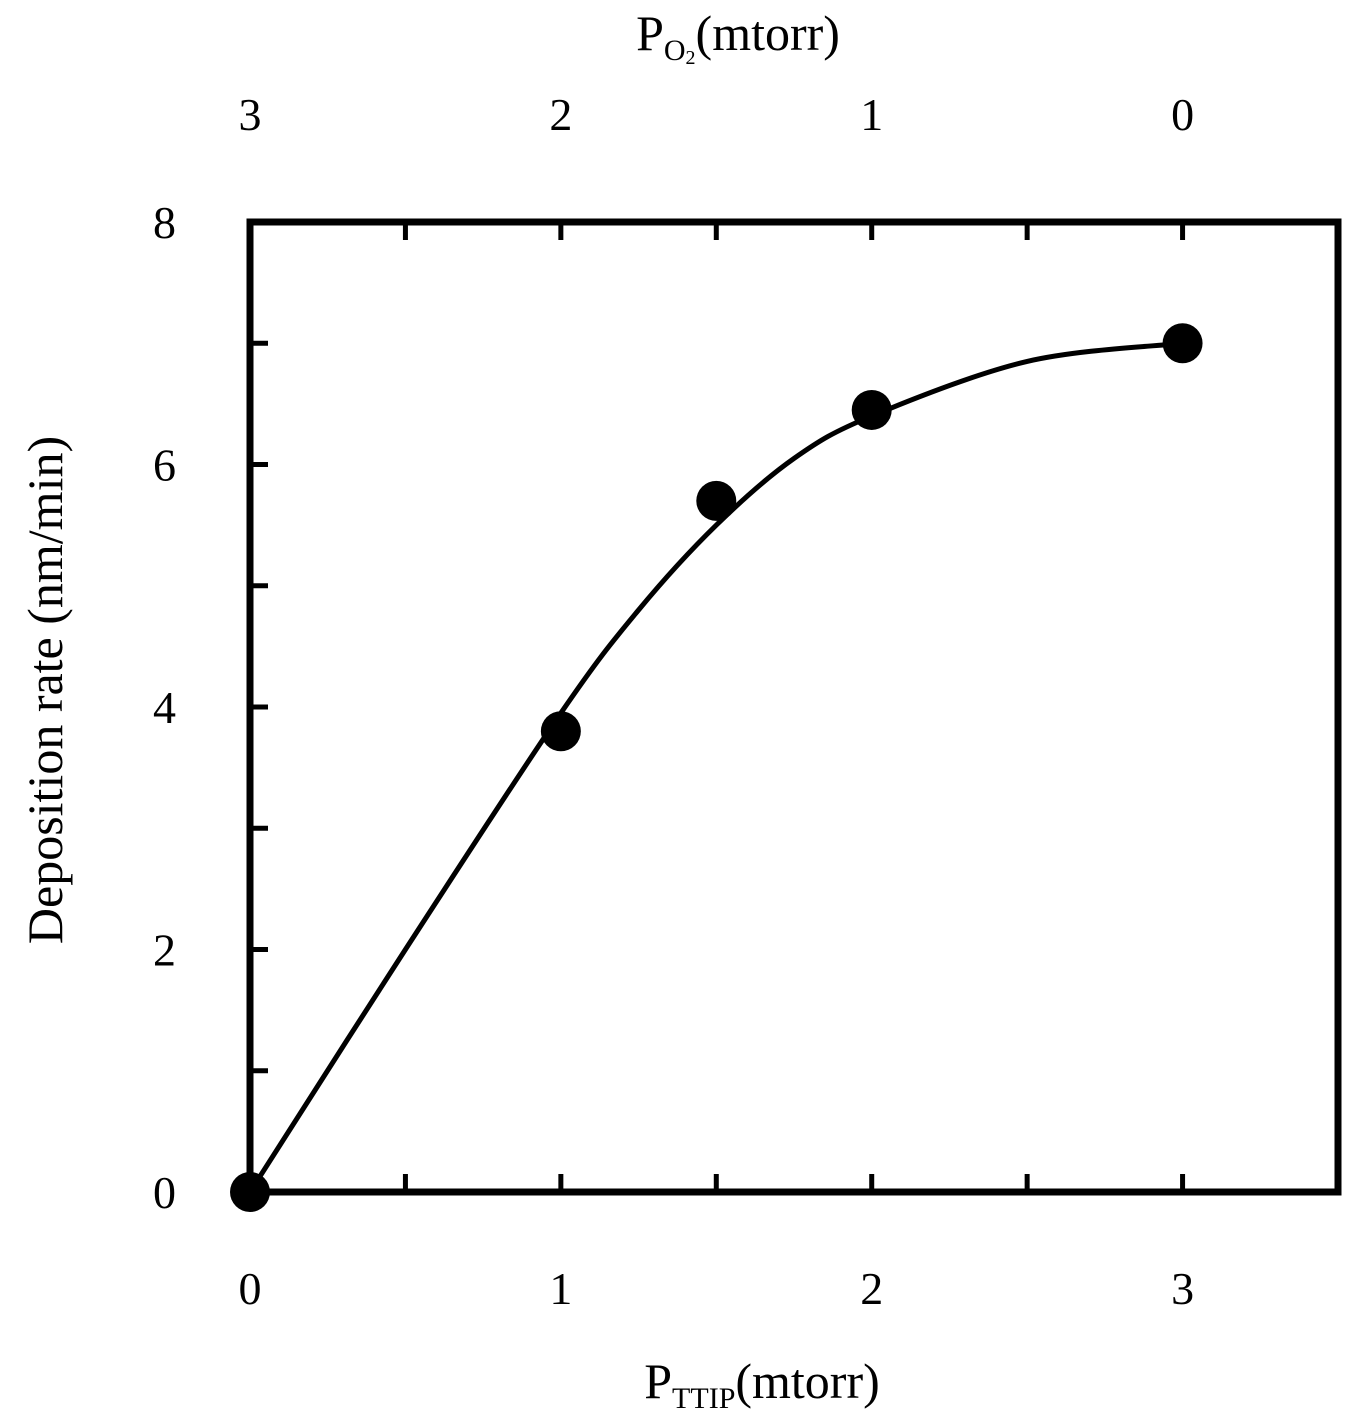  I want to click on x2-axis-title-sub: O, so click(675, 50).